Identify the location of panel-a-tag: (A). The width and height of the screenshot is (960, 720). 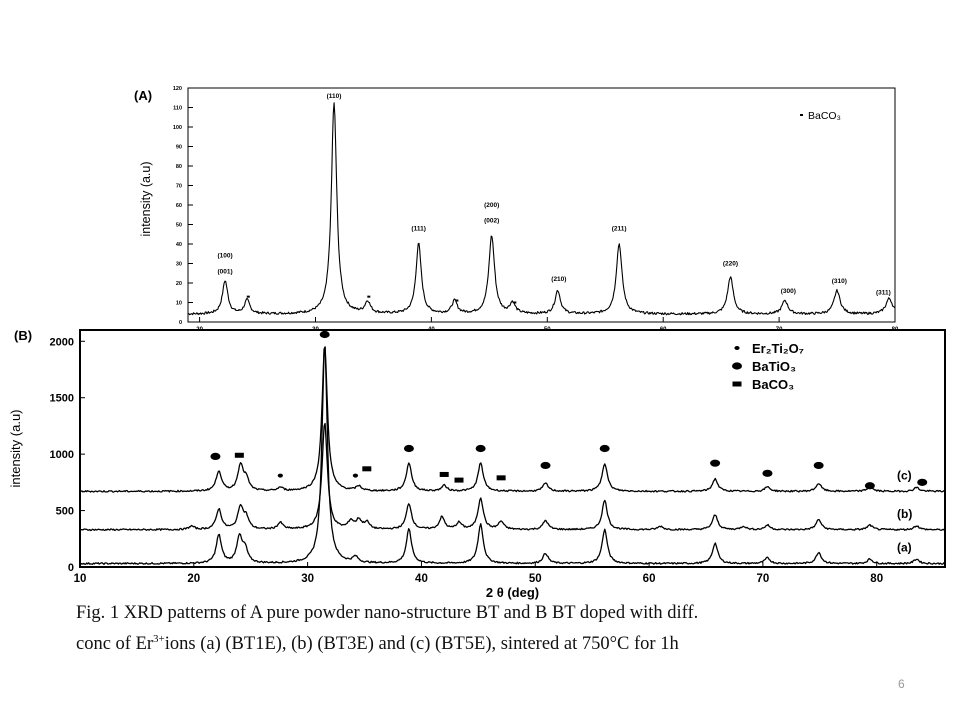
(143, 95).